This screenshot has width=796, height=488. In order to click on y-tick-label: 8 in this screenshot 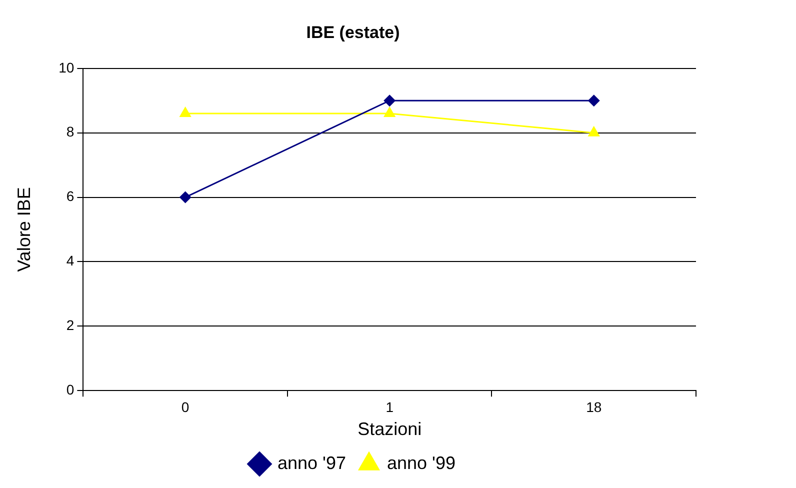, I will do `click(70, 132)`.